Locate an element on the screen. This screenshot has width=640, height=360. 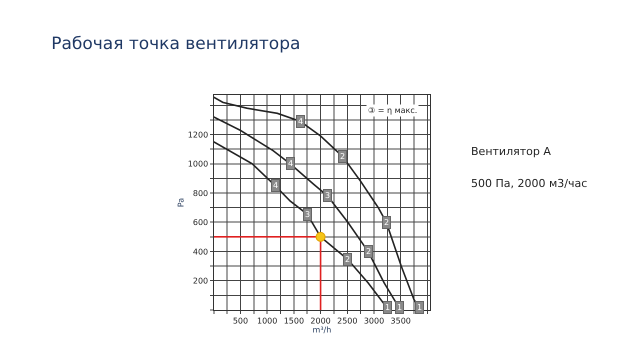
x-tick-label: 1500 is located at coordinates (294, 321).